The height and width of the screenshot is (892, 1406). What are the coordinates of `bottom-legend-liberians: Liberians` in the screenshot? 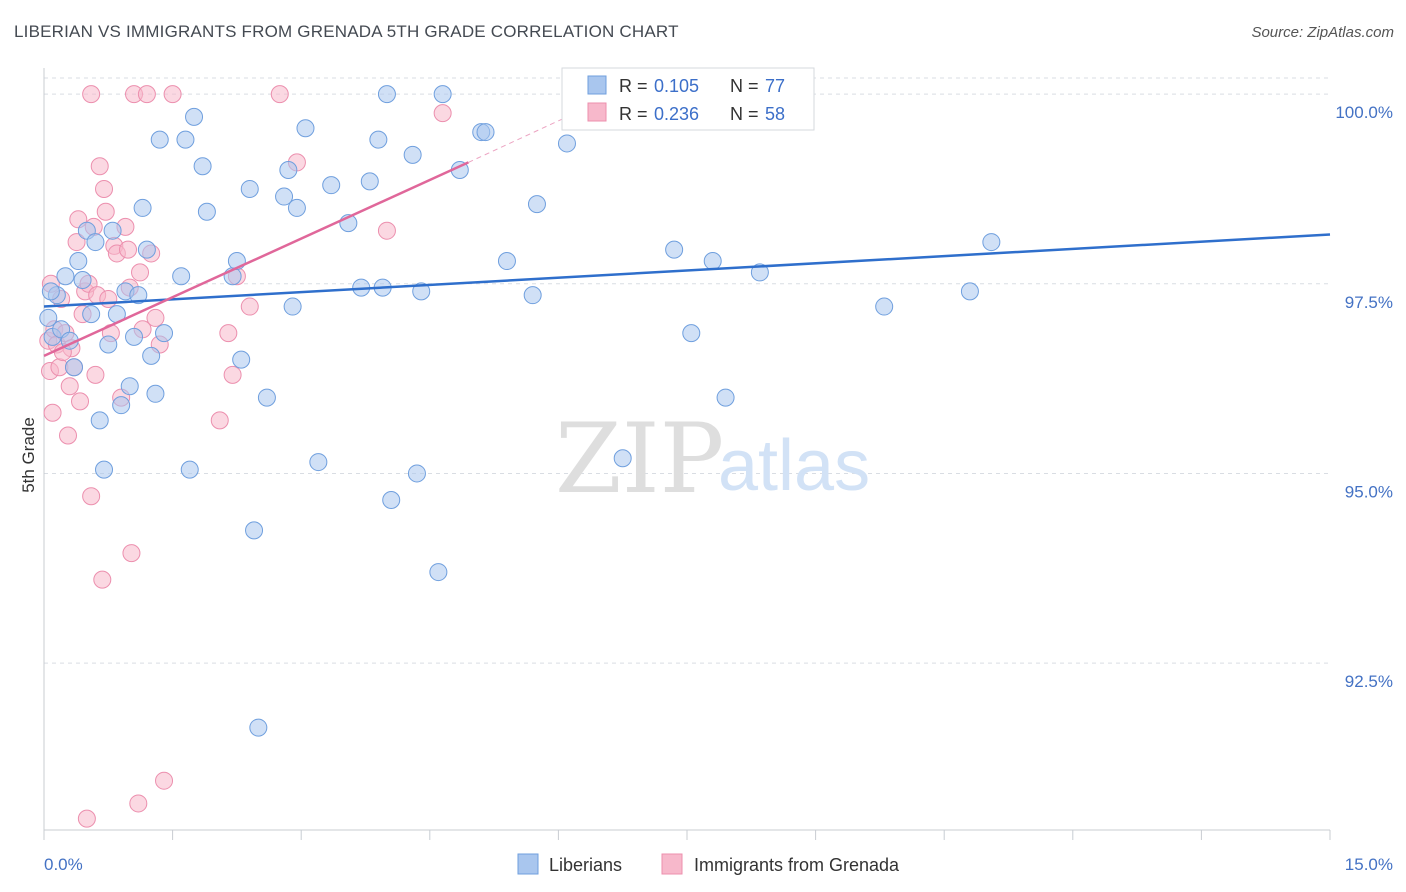 It's located at (585, 865).